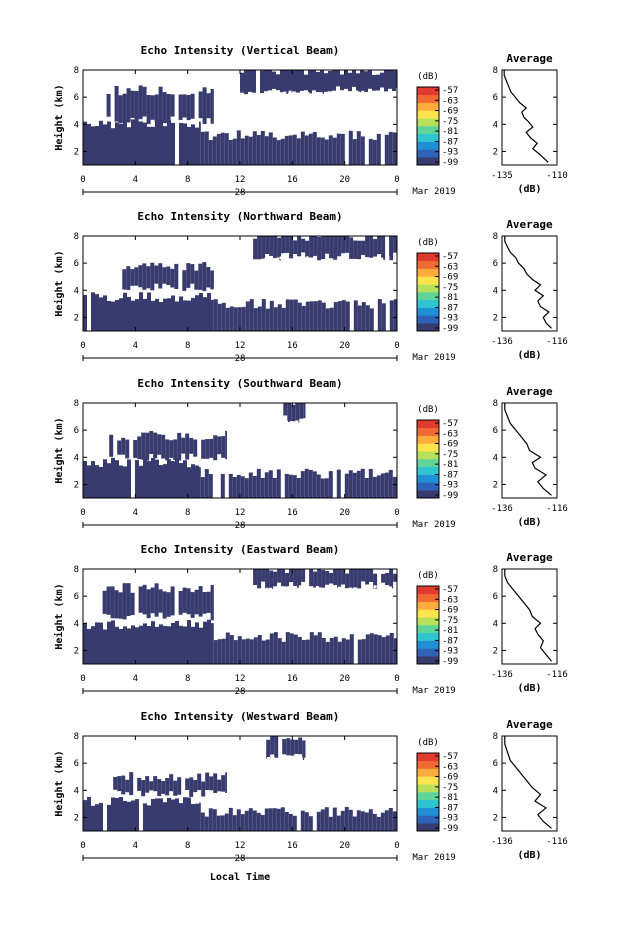 Image resolution: width=618 pixels, height=929 pixels. I want to click on heatmap-title: Echo Intensity (Southward Beam), so click(239, 383).